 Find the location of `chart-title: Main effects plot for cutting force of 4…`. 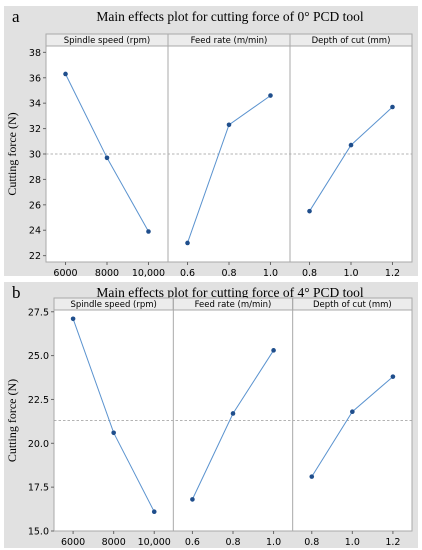

chart-title: Main effects plot for cutting force of 4… is located at coordinates (229, 292).